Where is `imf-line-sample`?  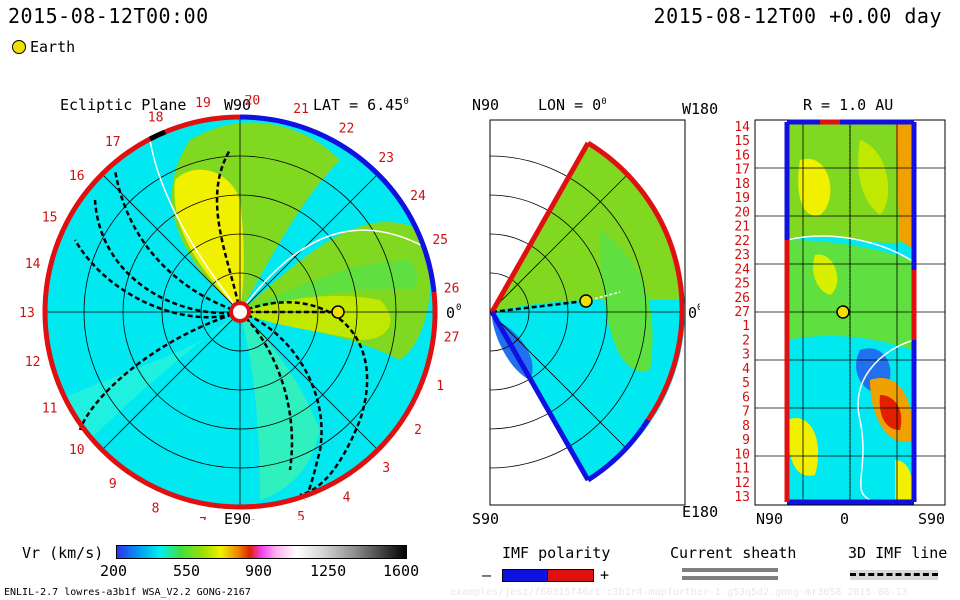 imf-line-sample is located at coordinates (894, 574).